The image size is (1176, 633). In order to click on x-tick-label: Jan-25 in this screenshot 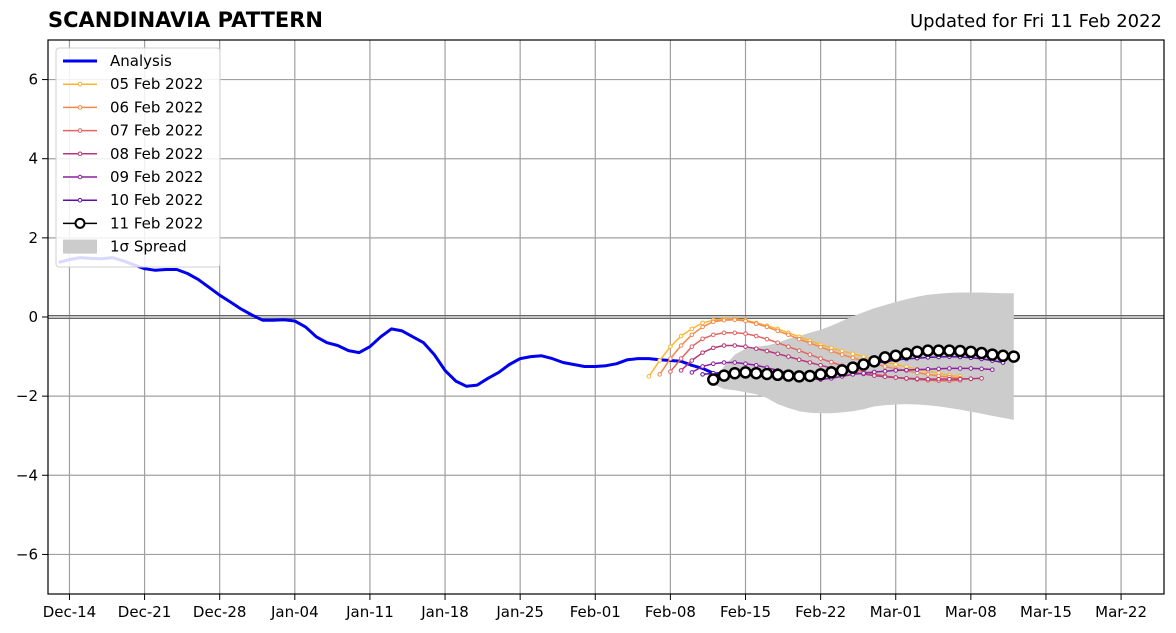, I will do `click(519, 612)`.